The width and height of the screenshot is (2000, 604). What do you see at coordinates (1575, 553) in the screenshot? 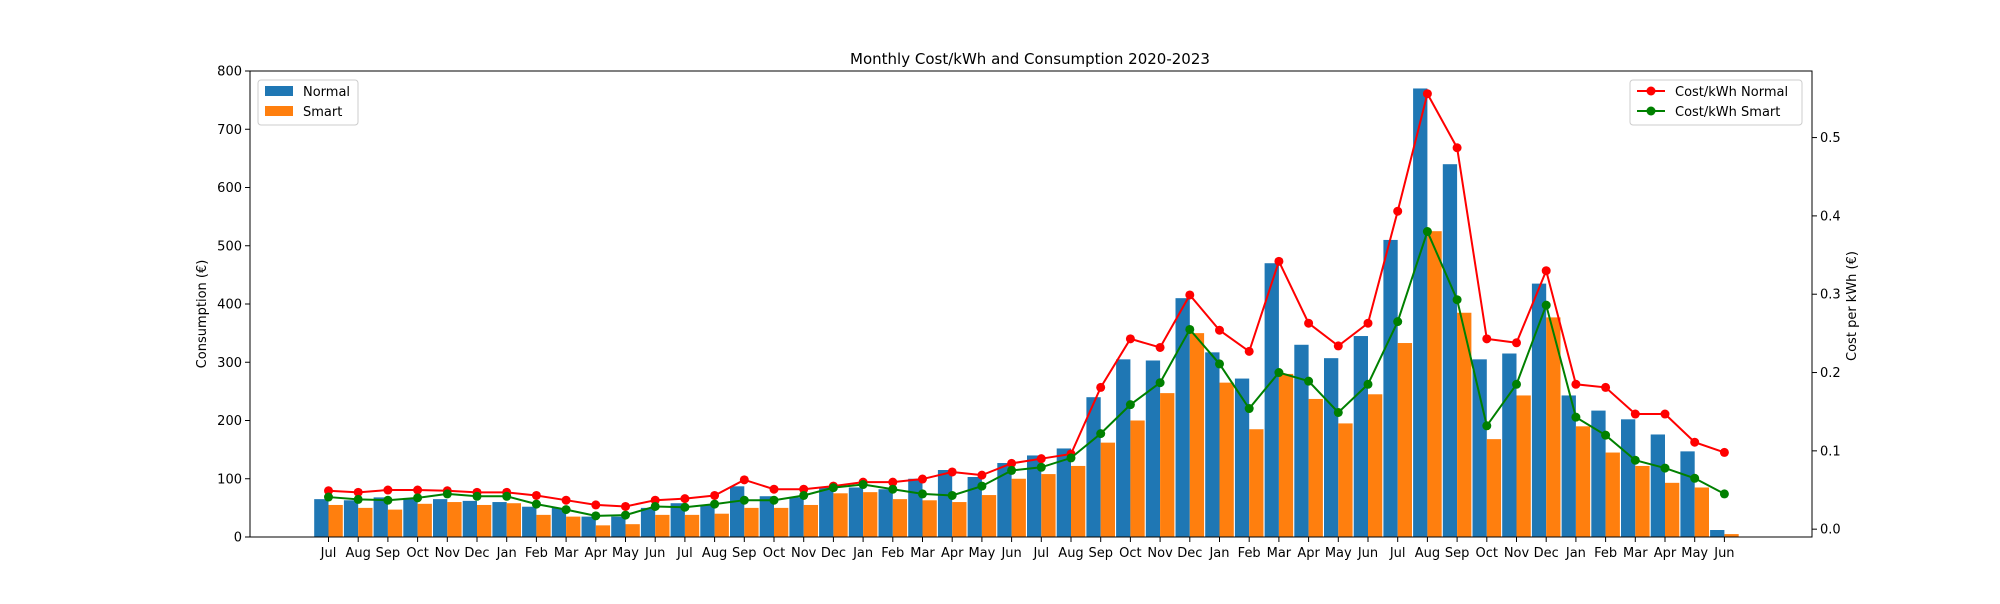
I see `x-tick-label-42: Jan` at bounding box center [1575, 553].